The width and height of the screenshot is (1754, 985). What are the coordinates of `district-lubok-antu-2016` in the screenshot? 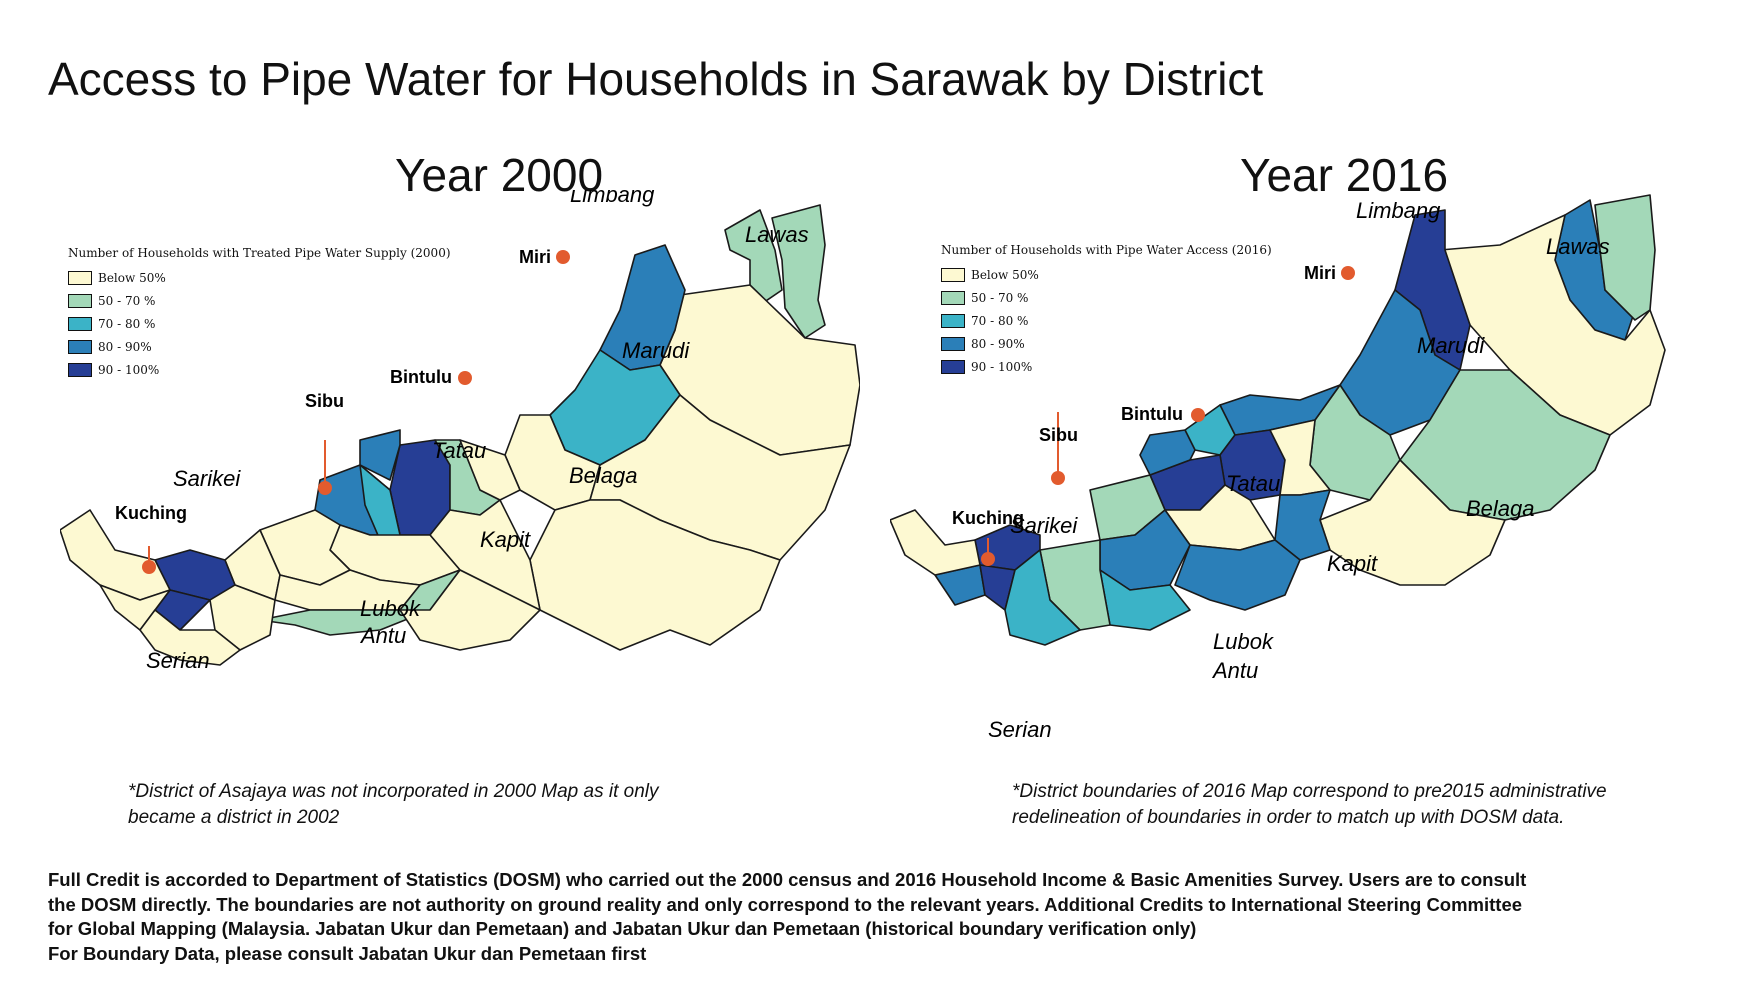 It's located at (1237, 575).